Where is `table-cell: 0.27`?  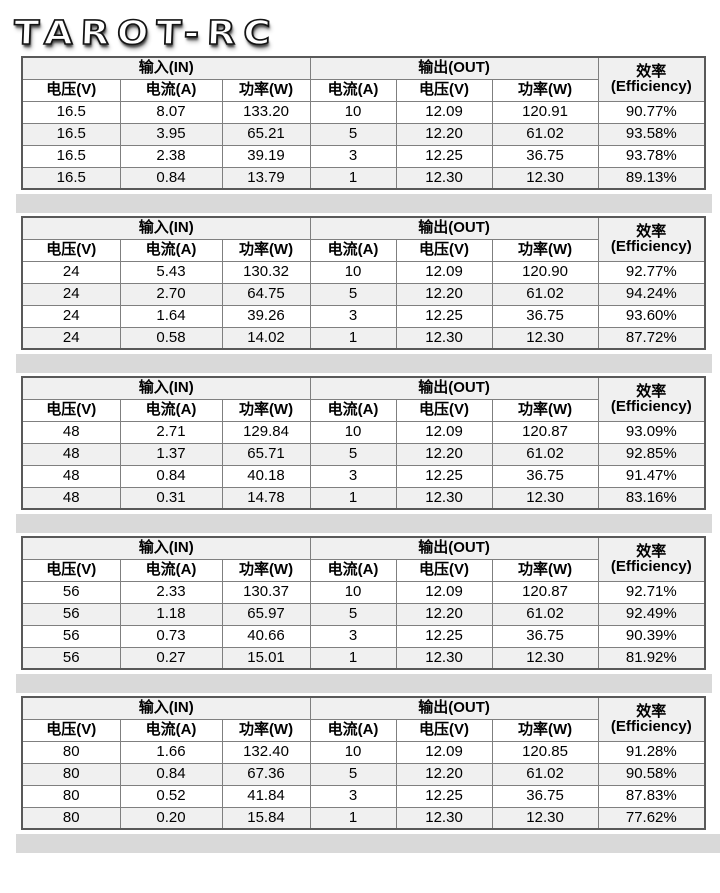
table-cell: 0.27 is located at coordinates (171, 658).